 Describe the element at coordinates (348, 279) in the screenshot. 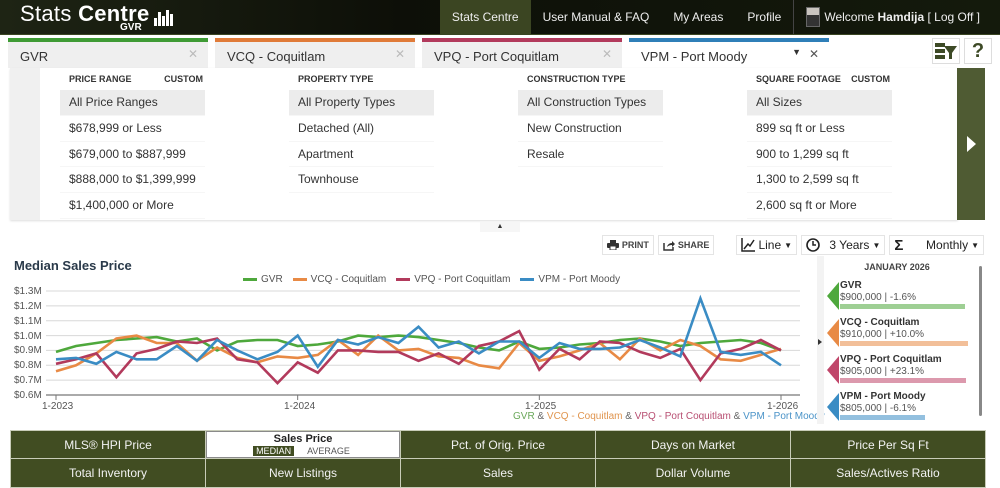

I see `legend-label: VCQ - Coquitlam` at that location.